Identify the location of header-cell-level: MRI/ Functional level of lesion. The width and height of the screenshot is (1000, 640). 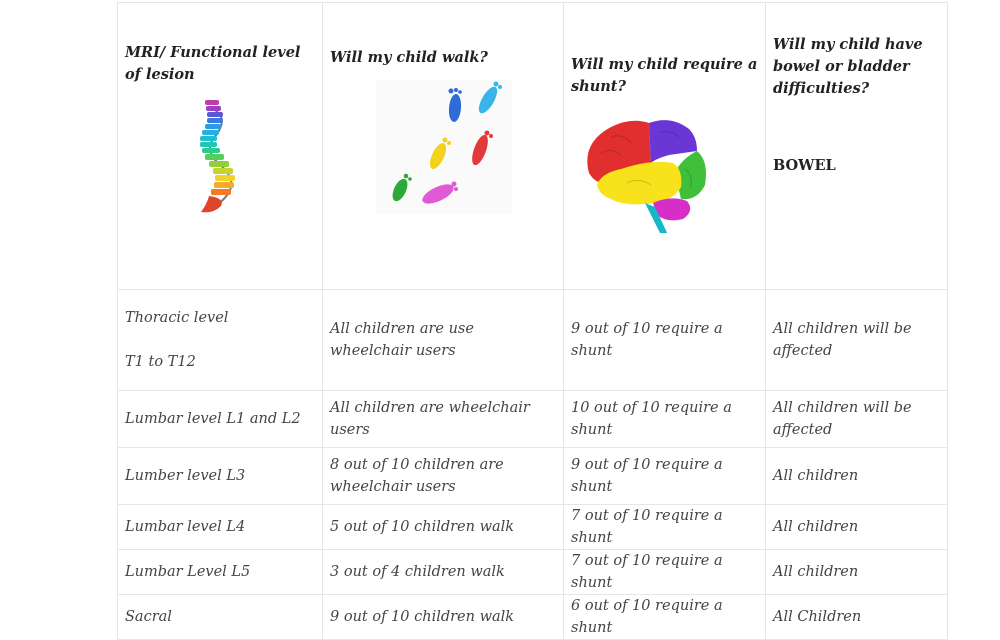
(220, 146).